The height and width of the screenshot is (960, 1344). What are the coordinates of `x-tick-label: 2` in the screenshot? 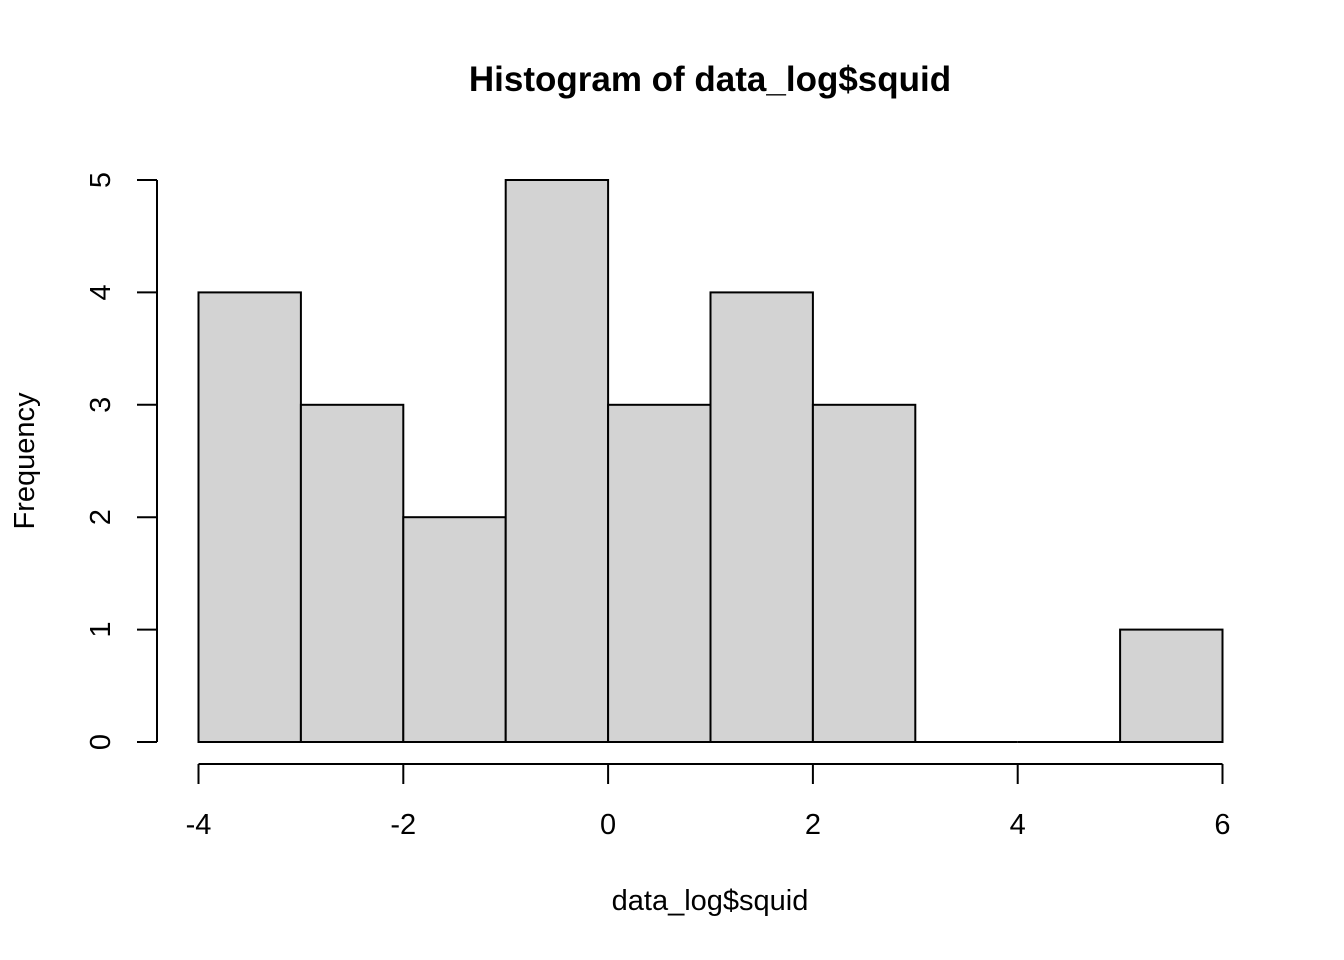 It's located at (813, 825).